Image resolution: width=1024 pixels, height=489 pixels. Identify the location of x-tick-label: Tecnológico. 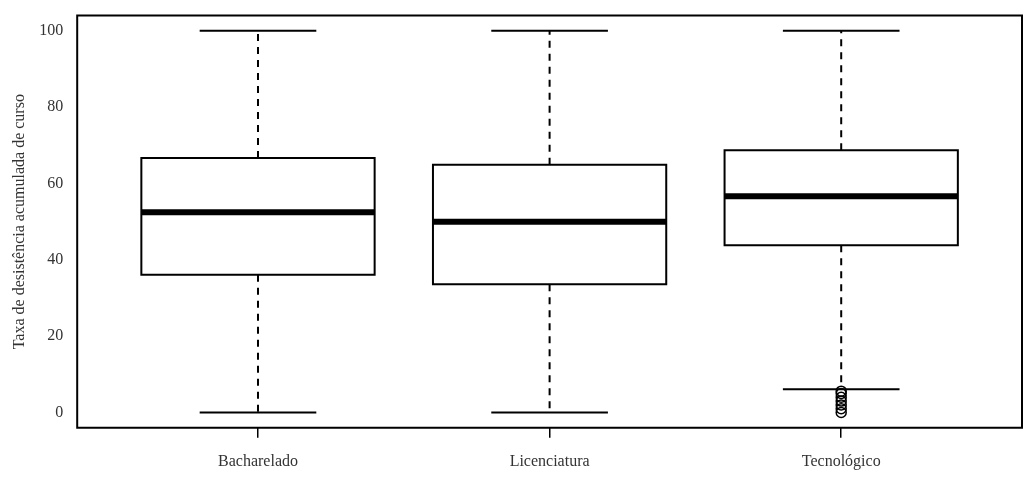
(841, 460).